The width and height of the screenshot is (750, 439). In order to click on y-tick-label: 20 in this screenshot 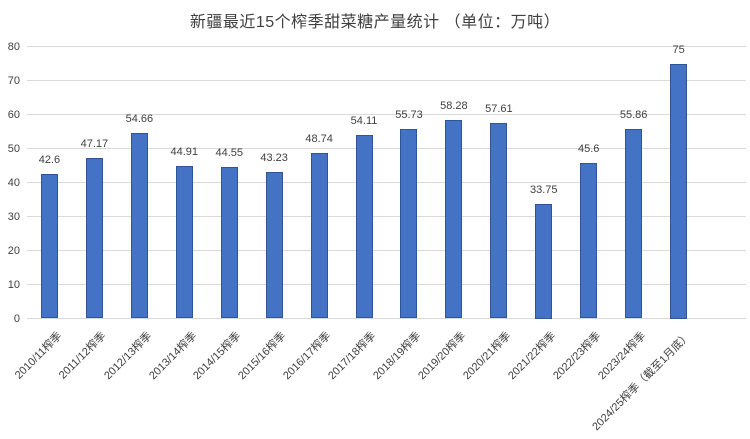, I will do `click(13, 250)`.